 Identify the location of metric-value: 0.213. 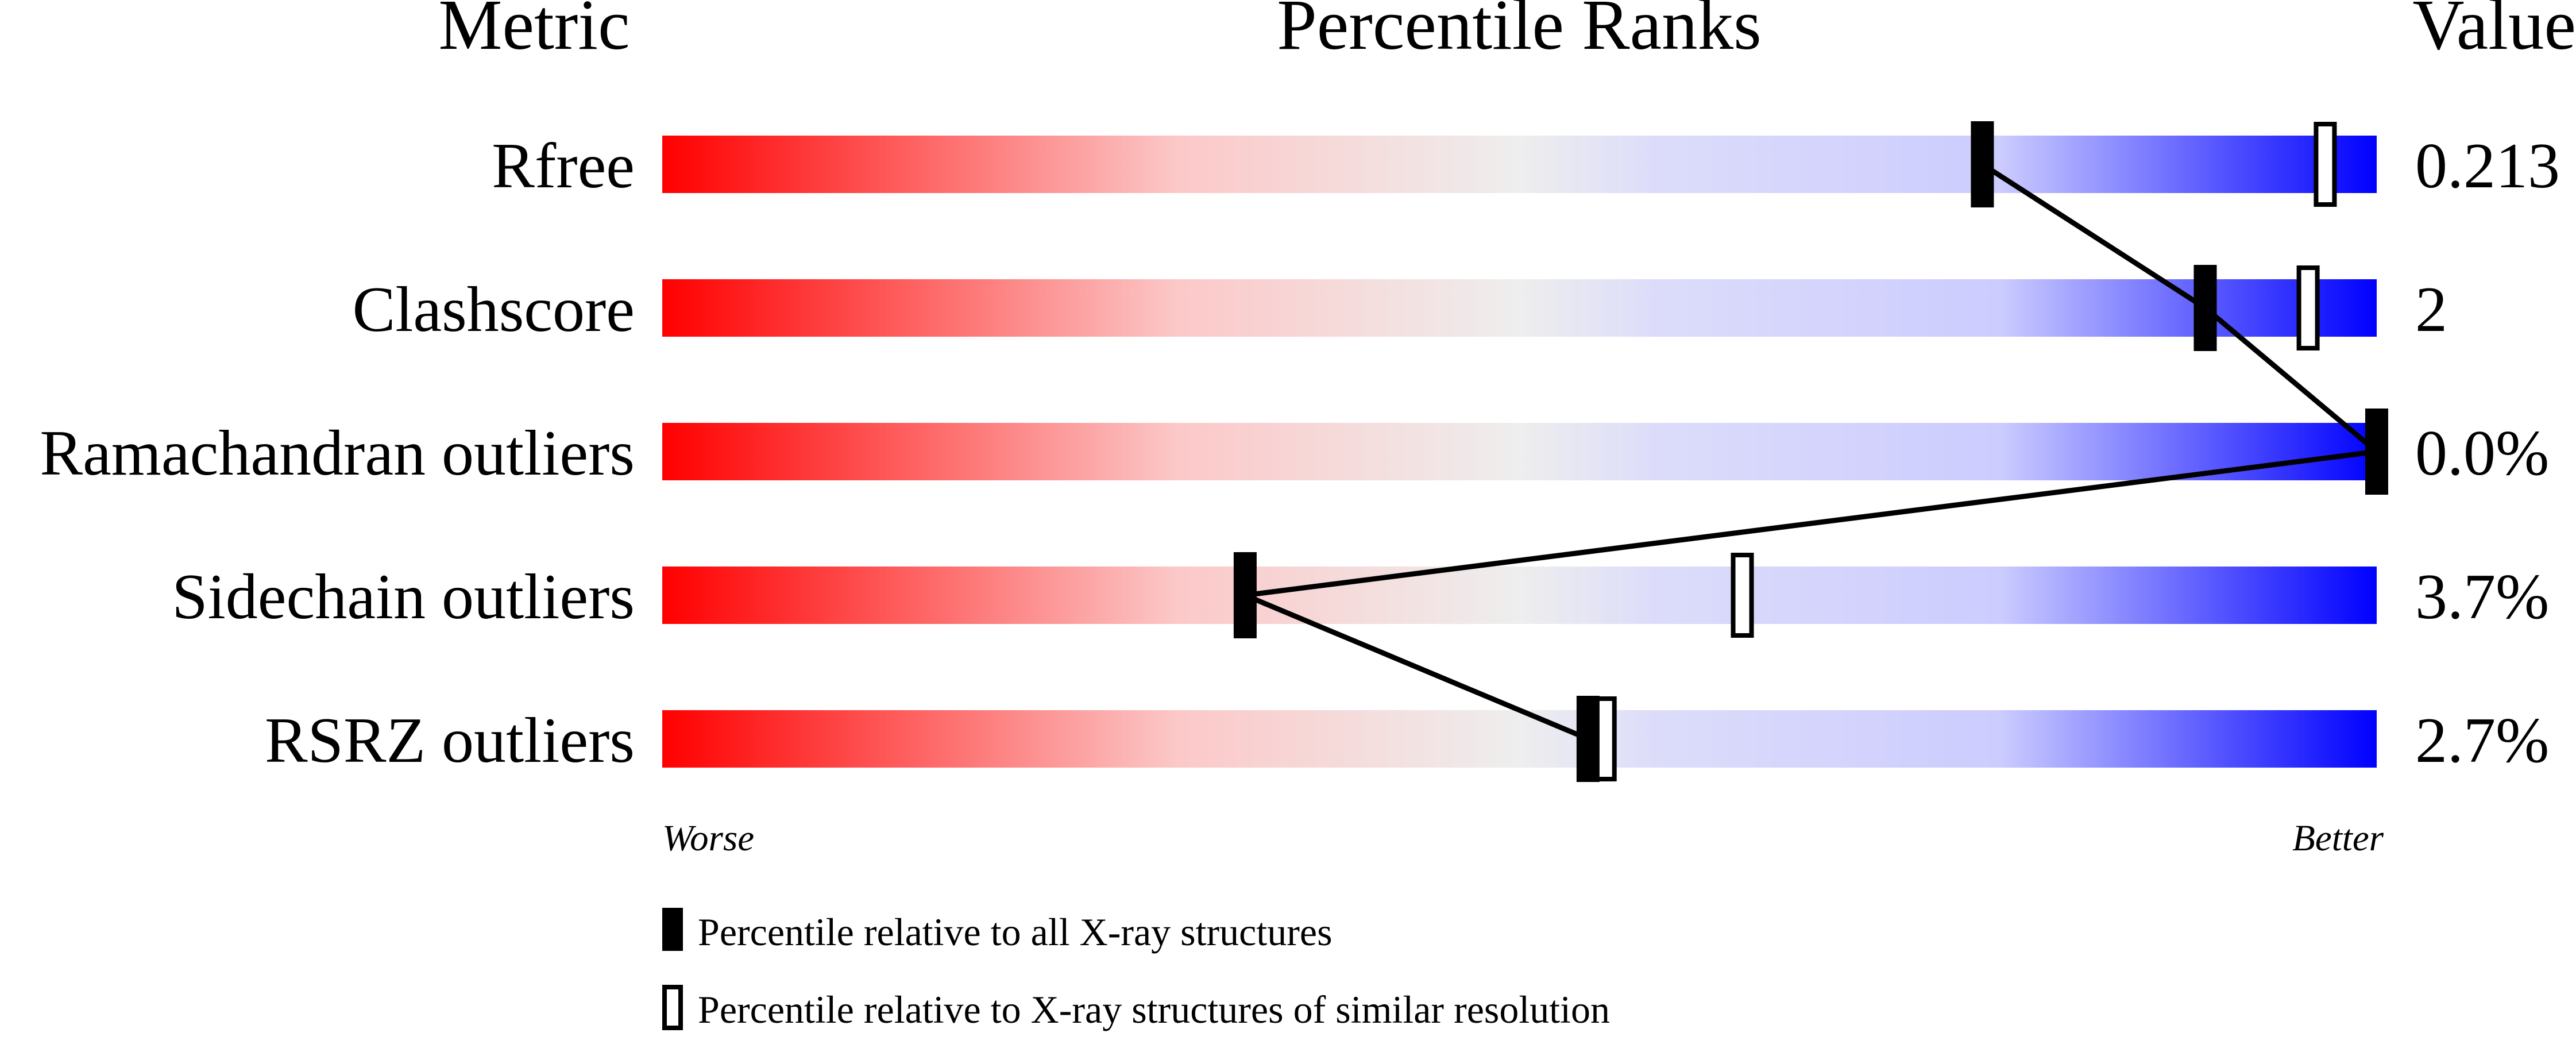
(2487, 166).